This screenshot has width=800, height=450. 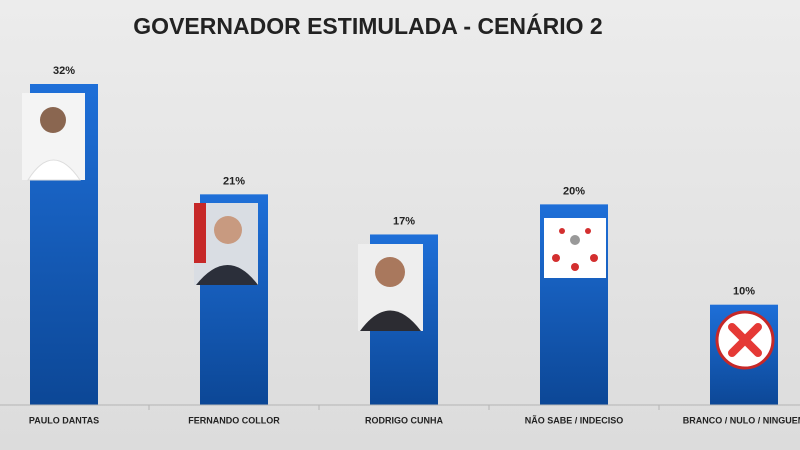 What do you see at coordinates (200, 233) in the screenshot?
I see `photo-flag` at bounding box center [200, 233].